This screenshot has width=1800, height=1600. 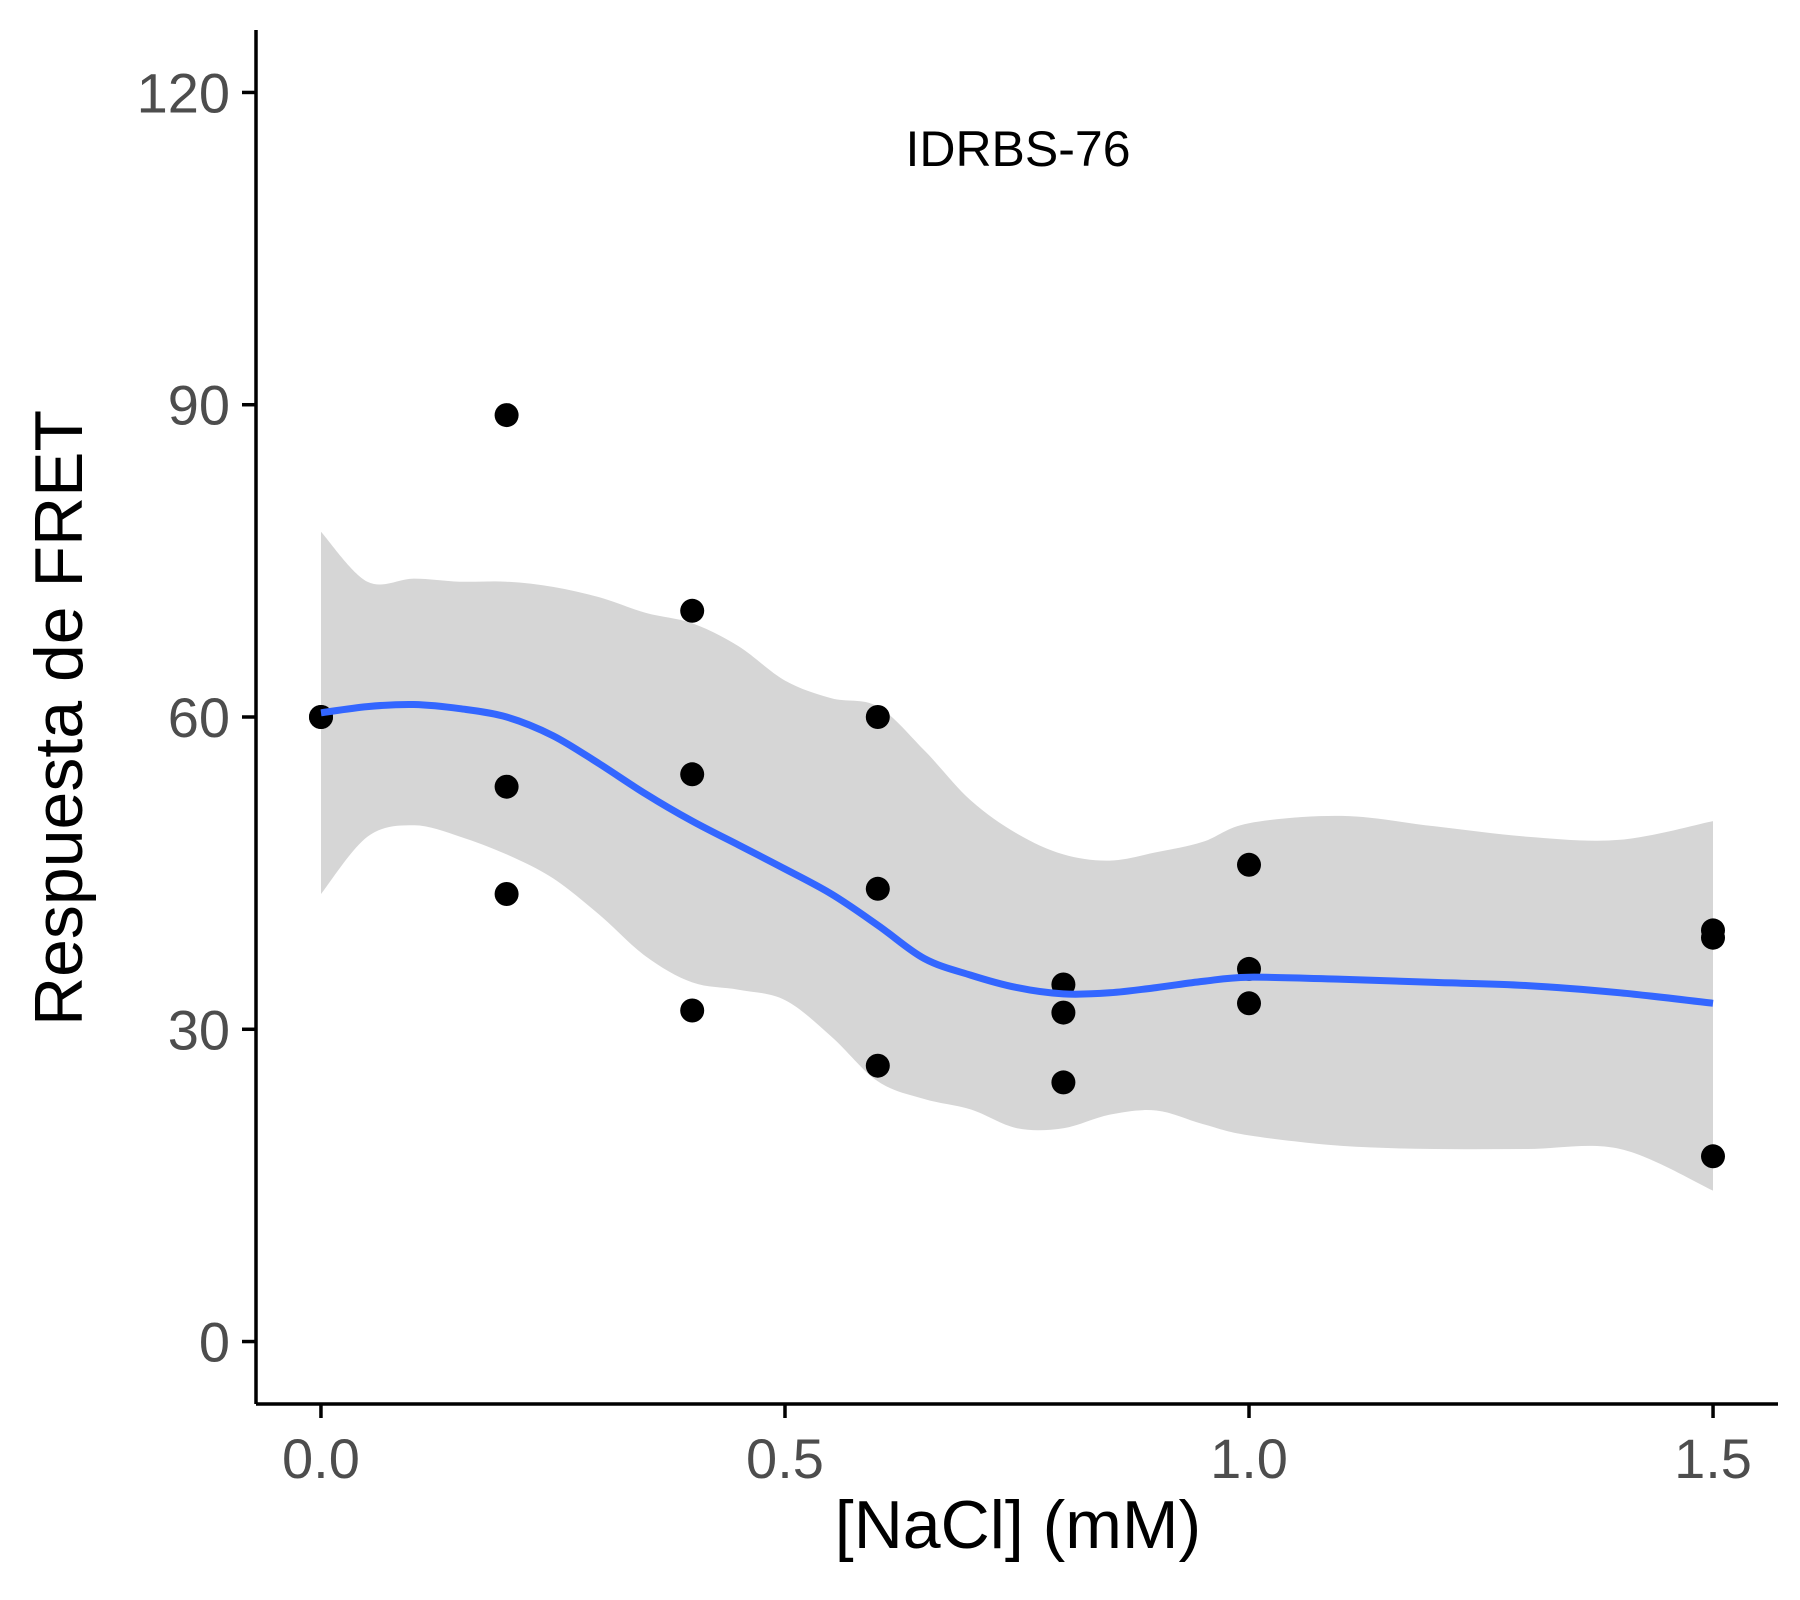 What do you see at coordinates (183, 92) in the screenshot?
I see `y-tick-label: 120` at bounding box center [183, 92].